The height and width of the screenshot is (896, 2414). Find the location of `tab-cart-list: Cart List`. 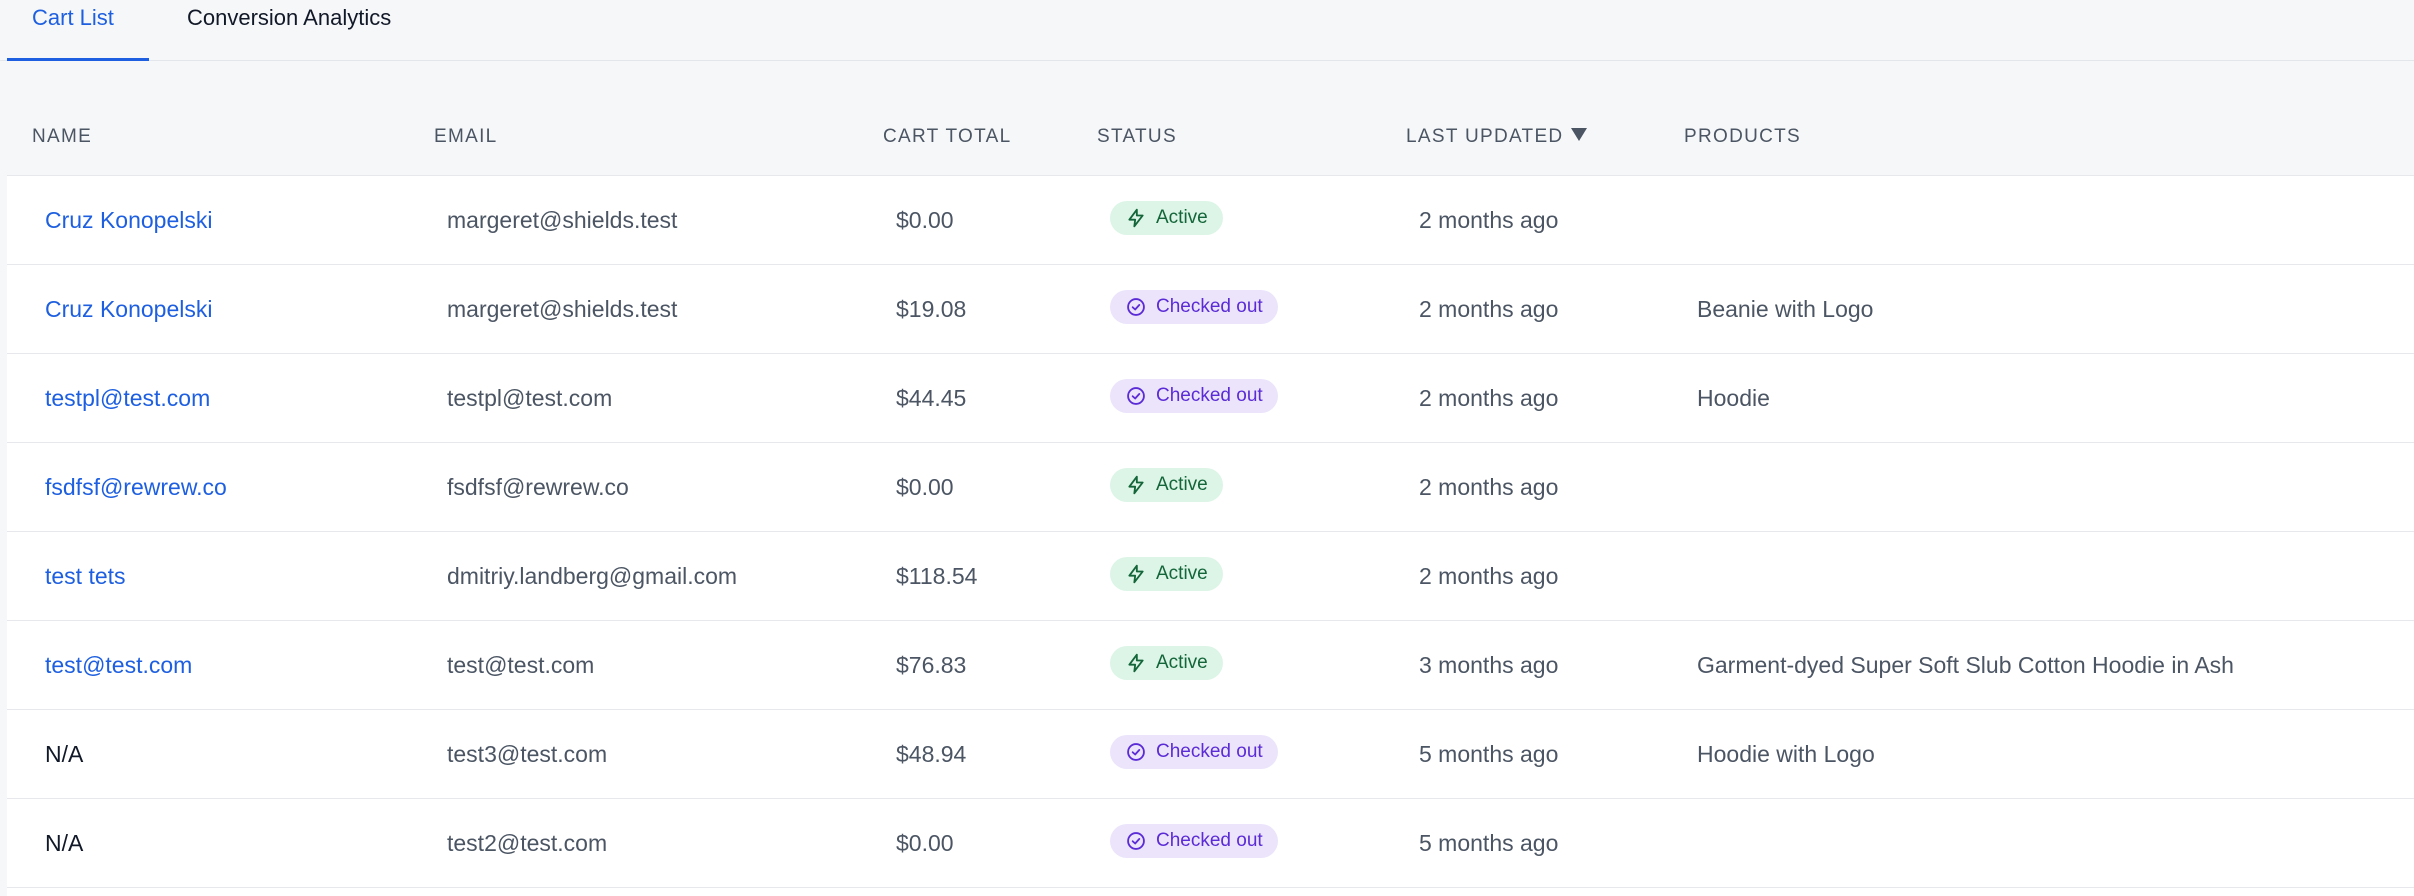

tab-cart-list: Cart List is located at coordinates (78, 30).